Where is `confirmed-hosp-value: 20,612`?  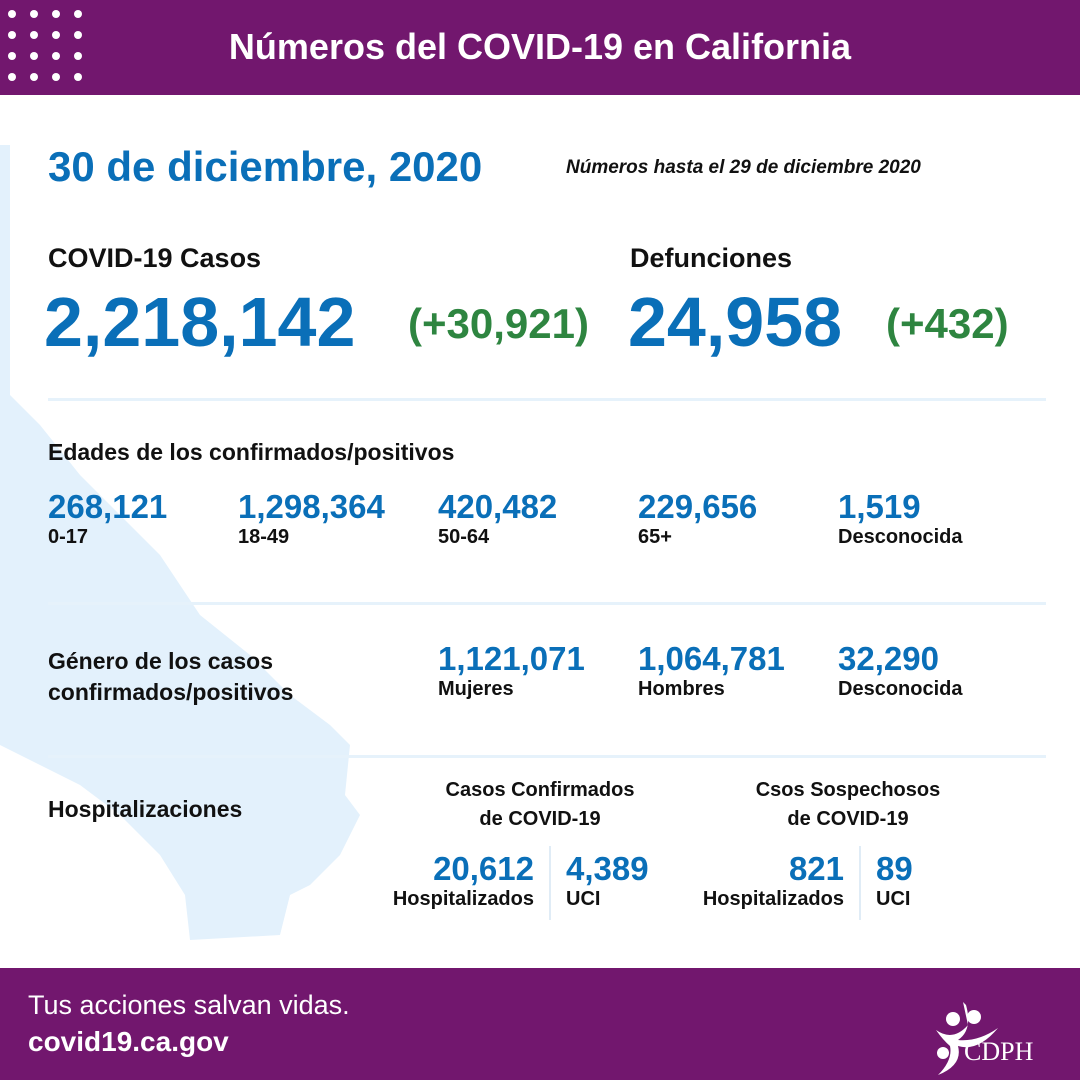 confirmed-hosp-value: 20,612 is located at coordinates (483, 868).